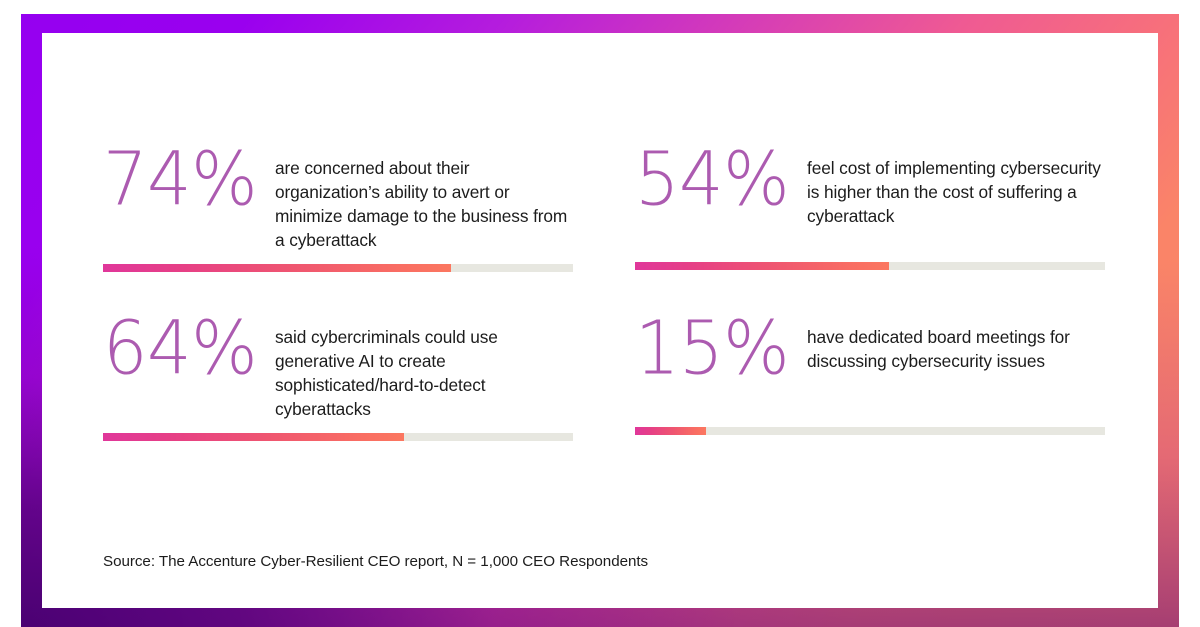 The image size is (1200, 627). Describe the element at coordinates (712, 179) in the screenshot. I see `stat-value-54: 54%` at that location.